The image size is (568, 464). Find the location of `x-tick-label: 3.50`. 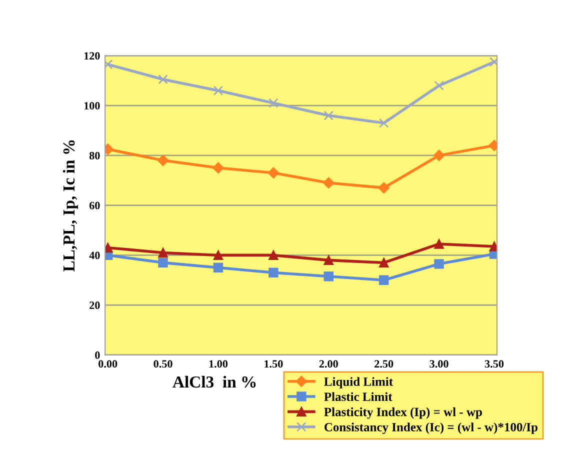

x-tick-label: 3.50 is located at coordinates (494, 364).